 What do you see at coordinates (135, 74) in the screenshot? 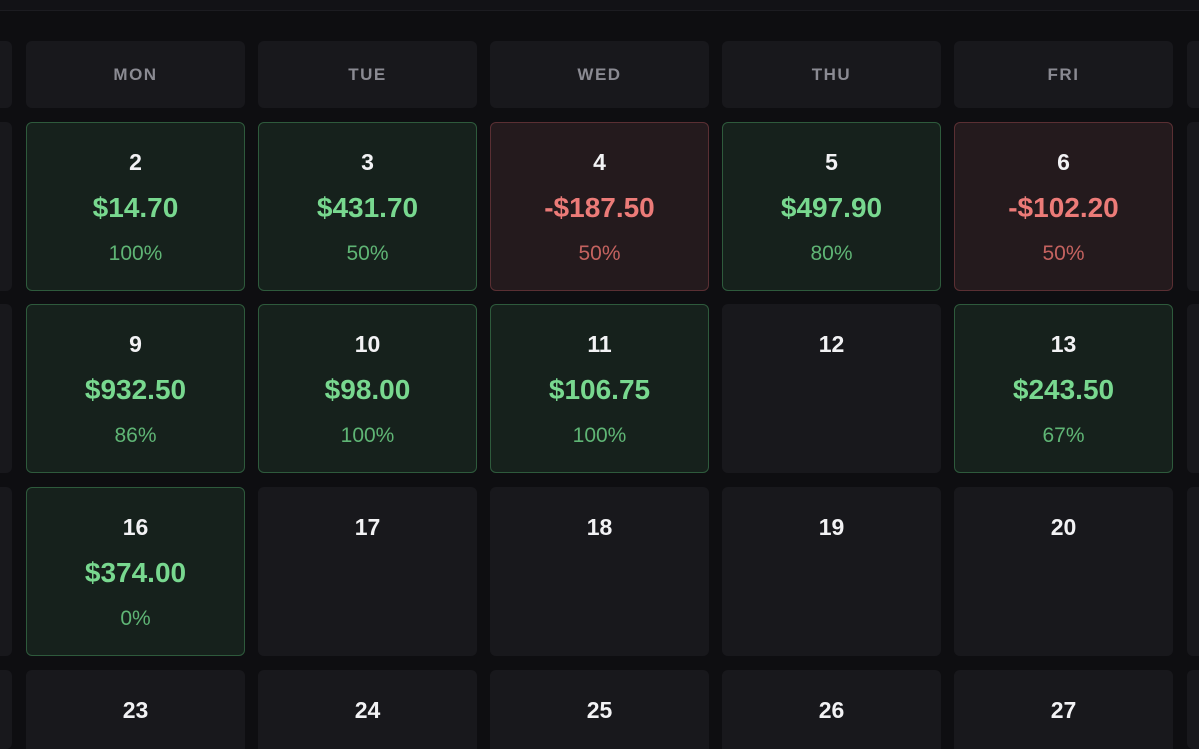
I see `weekday-header-mon: MON` at bounding box center [135, 74].